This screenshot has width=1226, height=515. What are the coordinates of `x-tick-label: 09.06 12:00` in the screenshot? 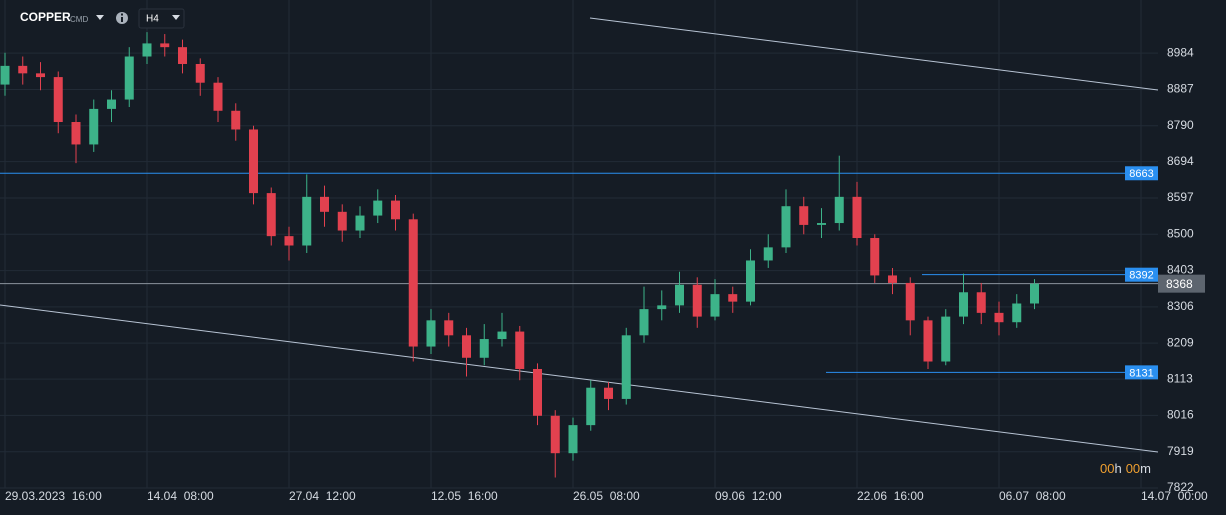 It's located at (748, 496).